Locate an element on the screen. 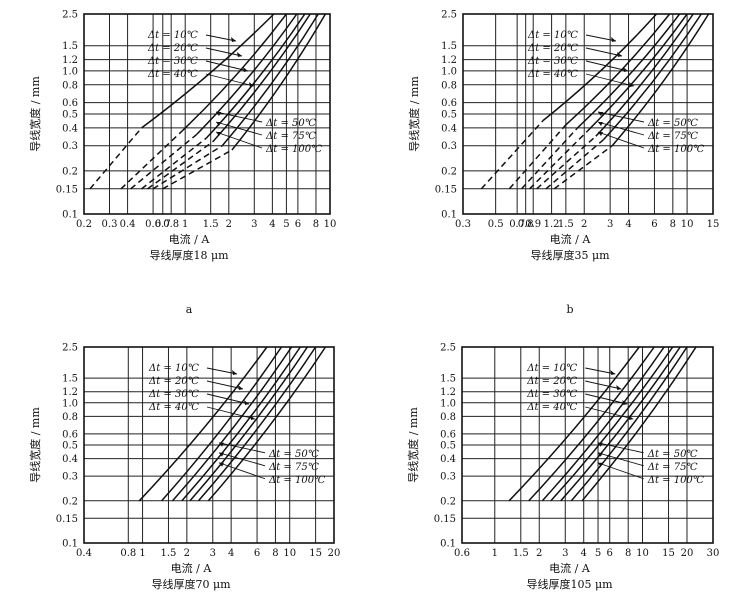 The image size is (748, 600). y-tick-label: 1.5 is located at coordinates (70, 46).